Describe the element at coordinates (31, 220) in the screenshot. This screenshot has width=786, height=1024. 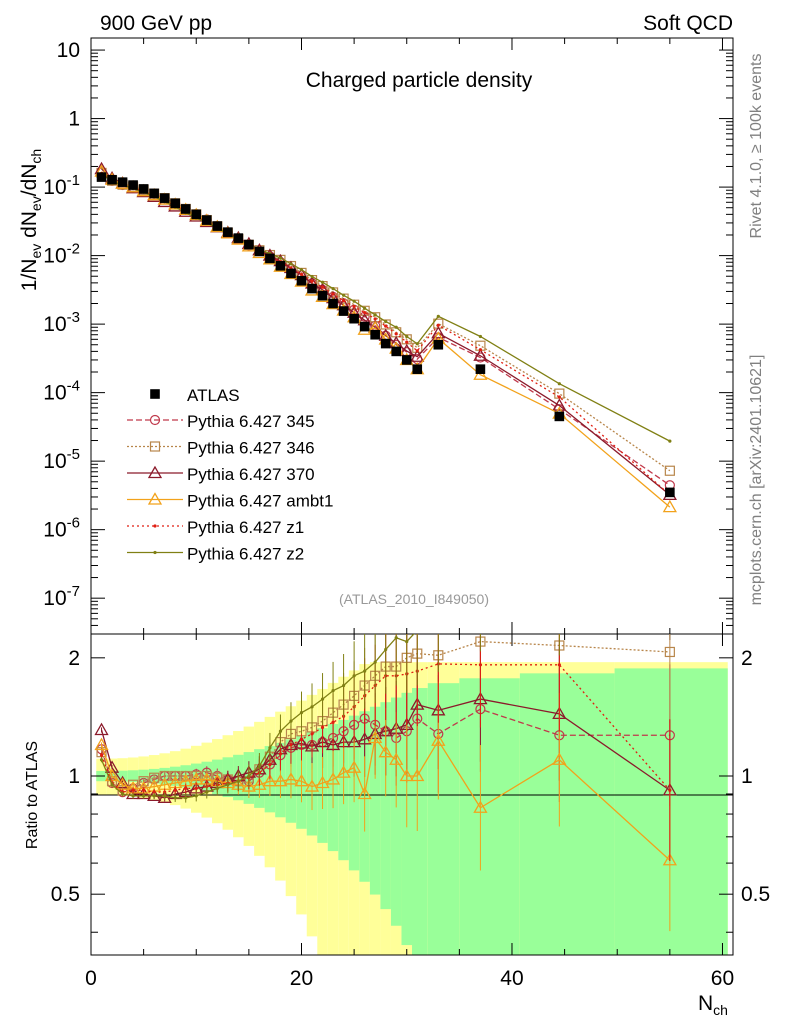
I see `y-axis-label: 1/Nev dNev/dNch` at that location.